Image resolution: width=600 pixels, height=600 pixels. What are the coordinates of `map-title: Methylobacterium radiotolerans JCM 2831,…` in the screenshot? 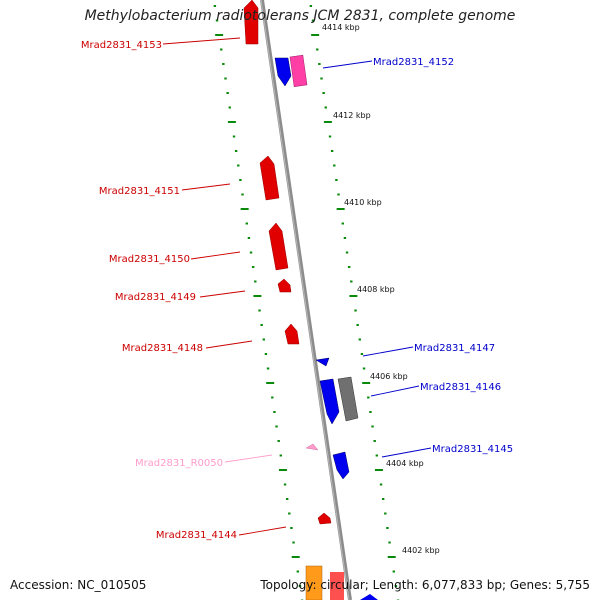 It's located at (300, 16).